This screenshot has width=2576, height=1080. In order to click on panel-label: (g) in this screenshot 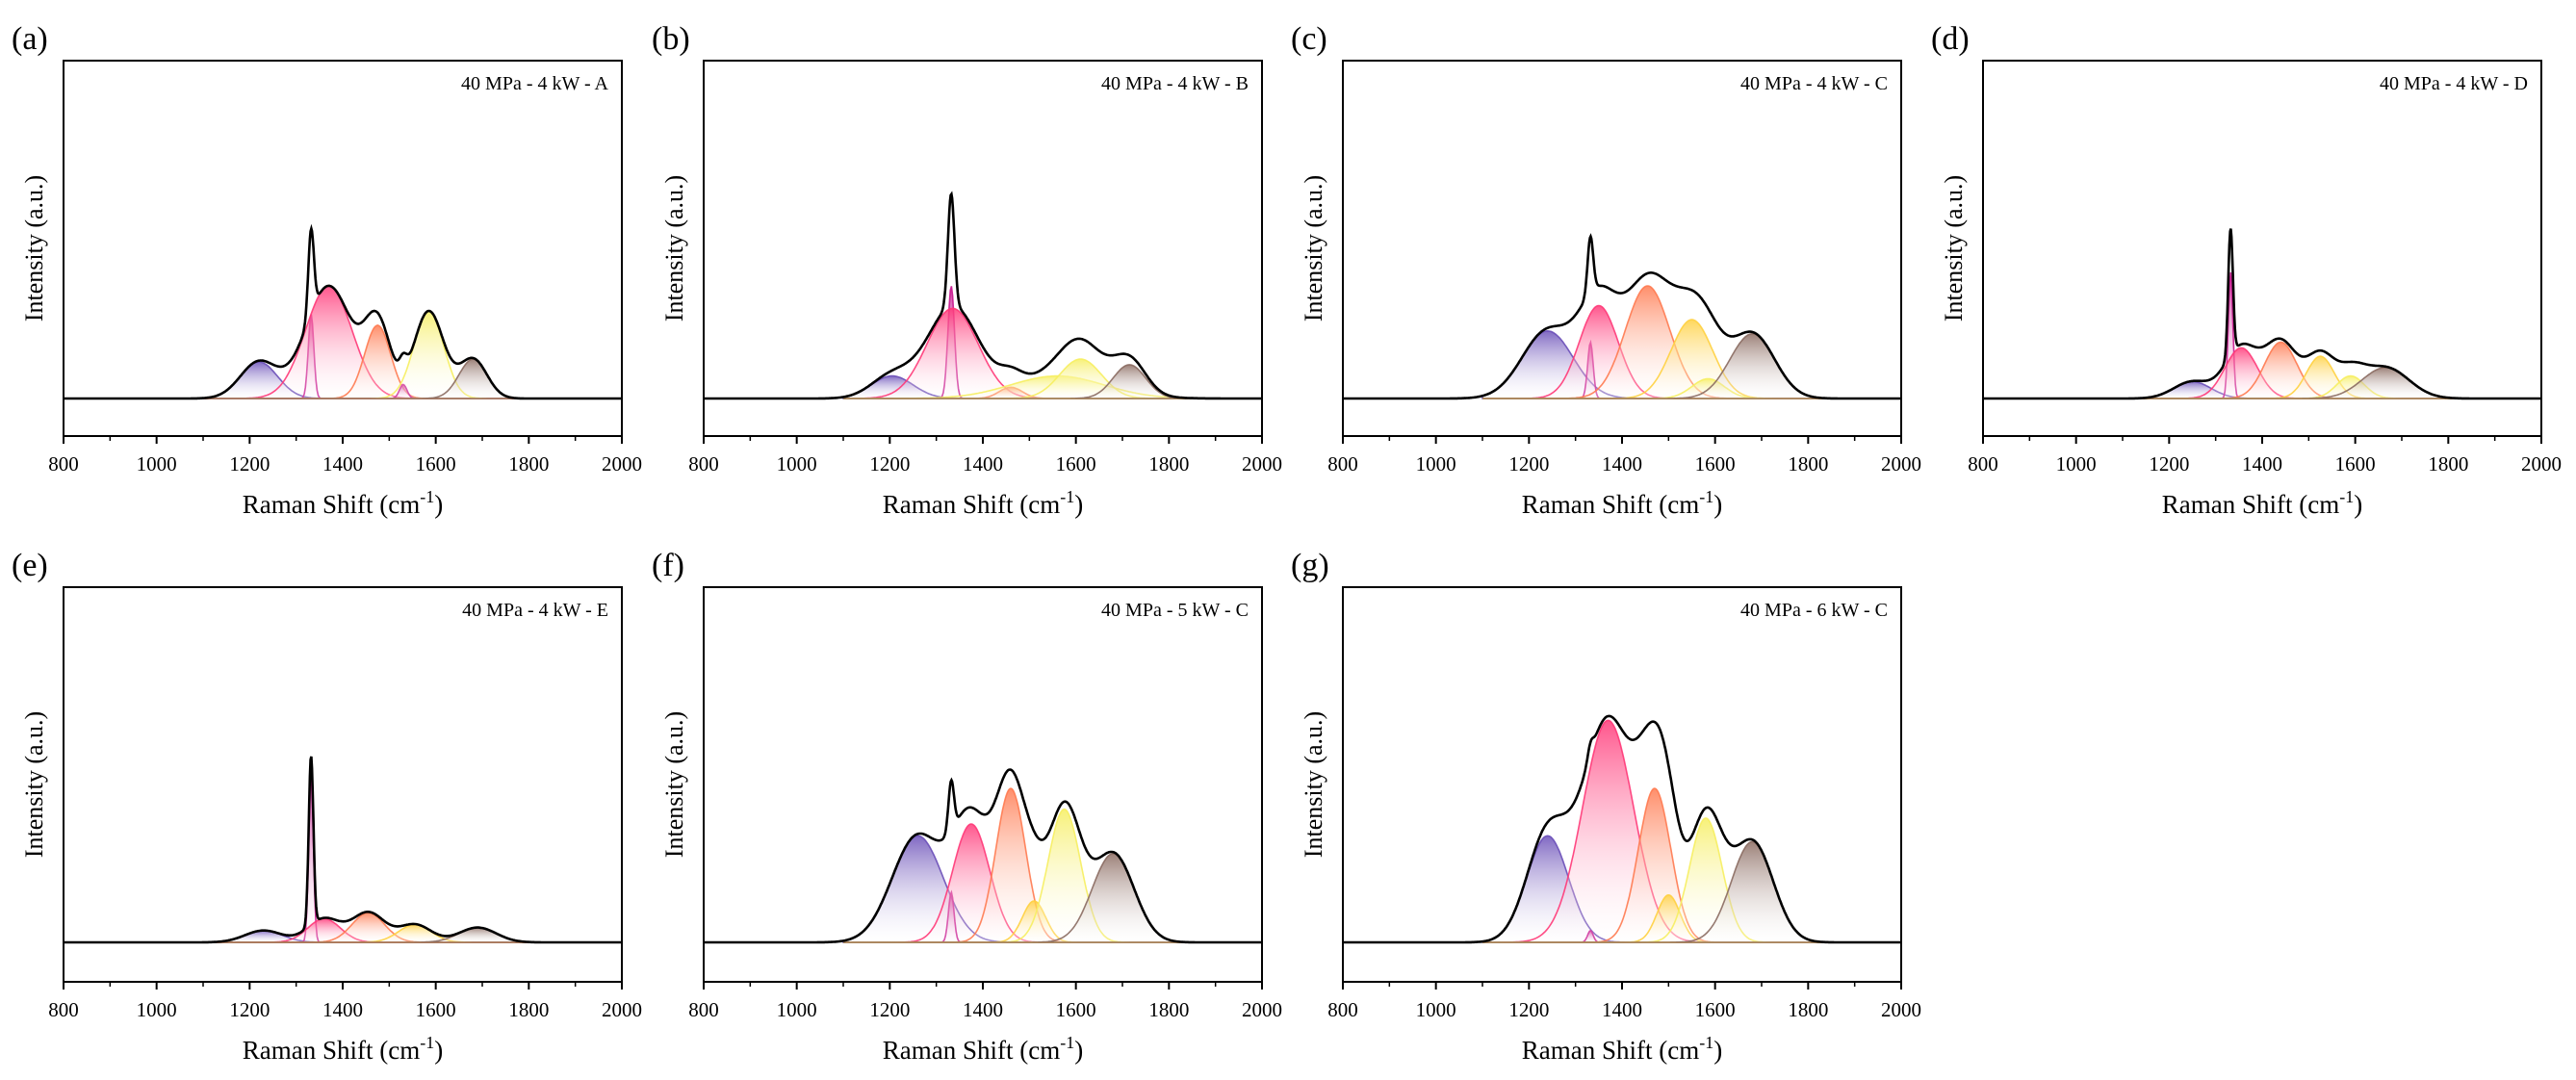, I will do `click(1310, 565)`.